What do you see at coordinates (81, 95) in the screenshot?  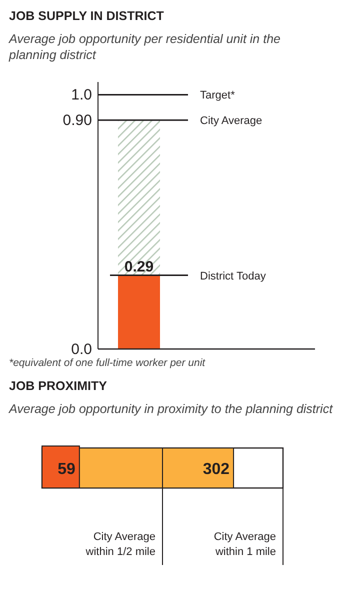 I see `y-tick-label: 1.0` at bounding box center [81, 95].